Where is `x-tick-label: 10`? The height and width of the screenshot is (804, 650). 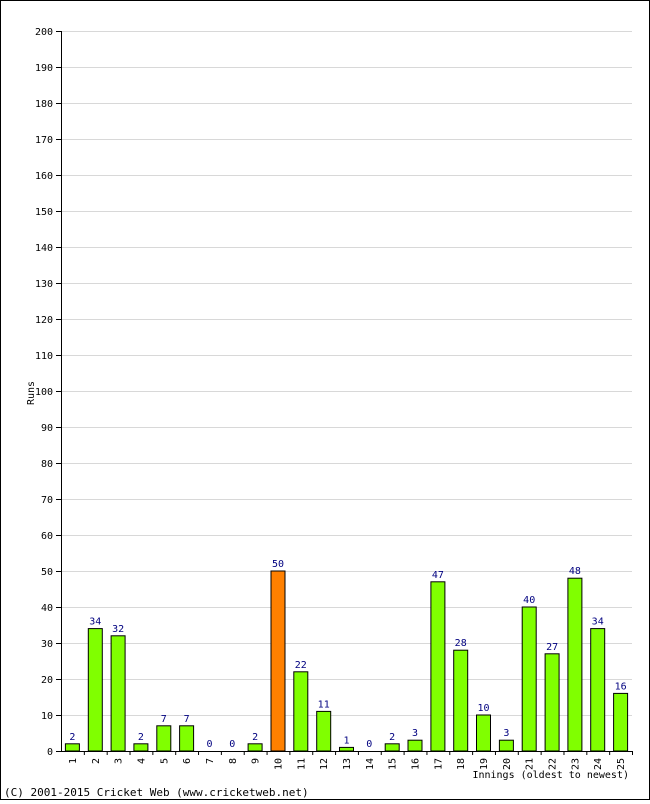 x-tick-label: 10 is located at coordinates (279, 764).